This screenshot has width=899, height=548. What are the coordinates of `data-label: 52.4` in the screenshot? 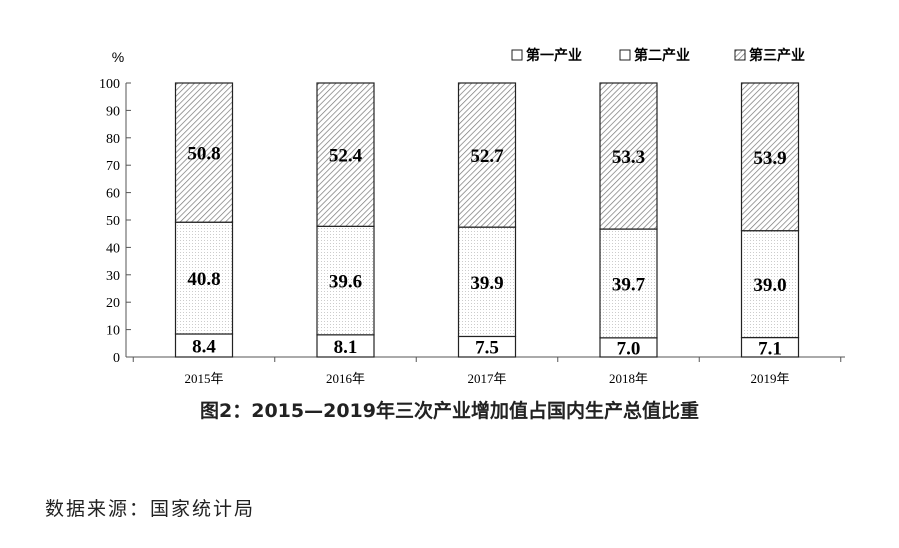 It's located at (346, 156).